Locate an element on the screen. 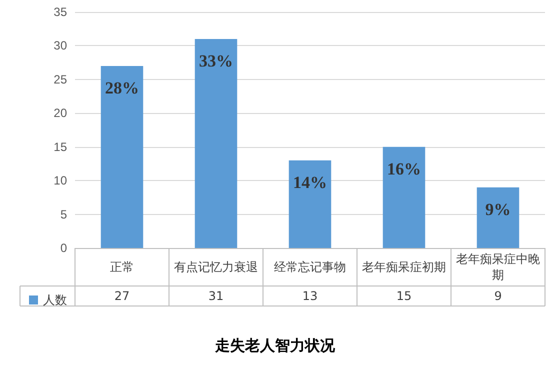  x-tick-label: 经常忘记事物 is located at coordinates (310, 267).